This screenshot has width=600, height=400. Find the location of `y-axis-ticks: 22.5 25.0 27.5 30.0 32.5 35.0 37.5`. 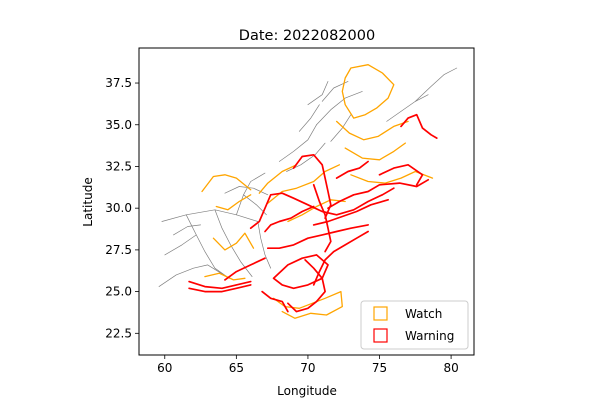

y-axis-ticks: 22.5 25.0 27.5 30.0 32.5 35.0 37.5 is located at coordinates (122, 208).